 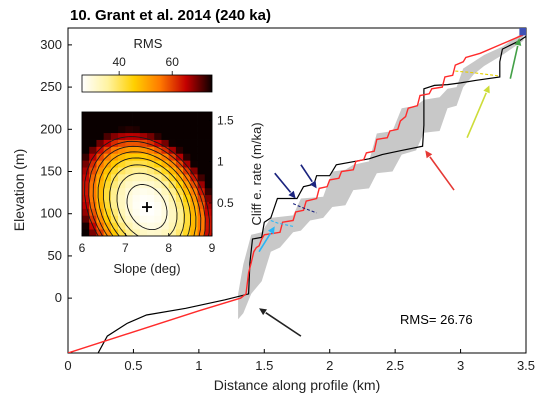 What do you see at coordinates (297, 385) in the screenshot?
I see `x-axis-label: Distance along profile (km)` at bounding box center [297, 385].